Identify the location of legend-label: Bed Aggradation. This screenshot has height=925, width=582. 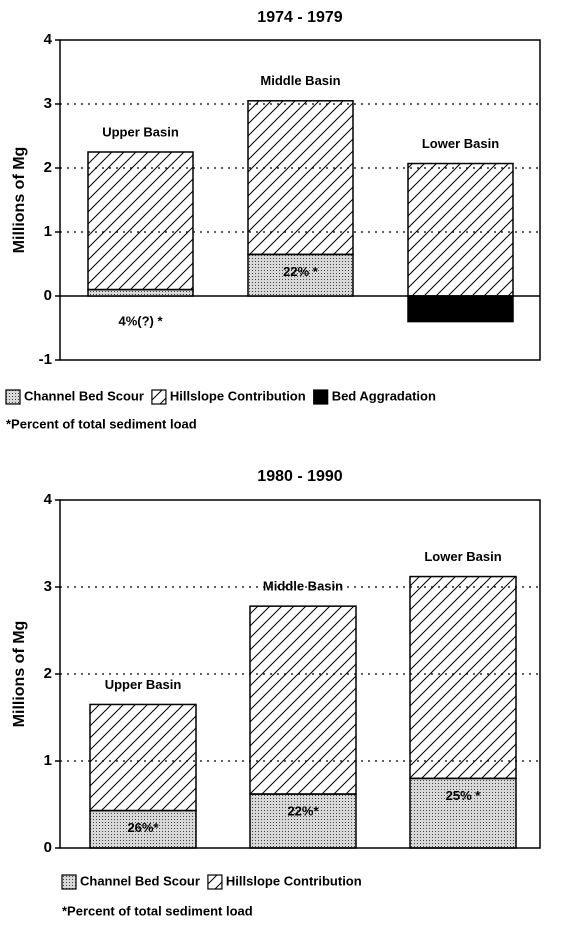
(384, 395).